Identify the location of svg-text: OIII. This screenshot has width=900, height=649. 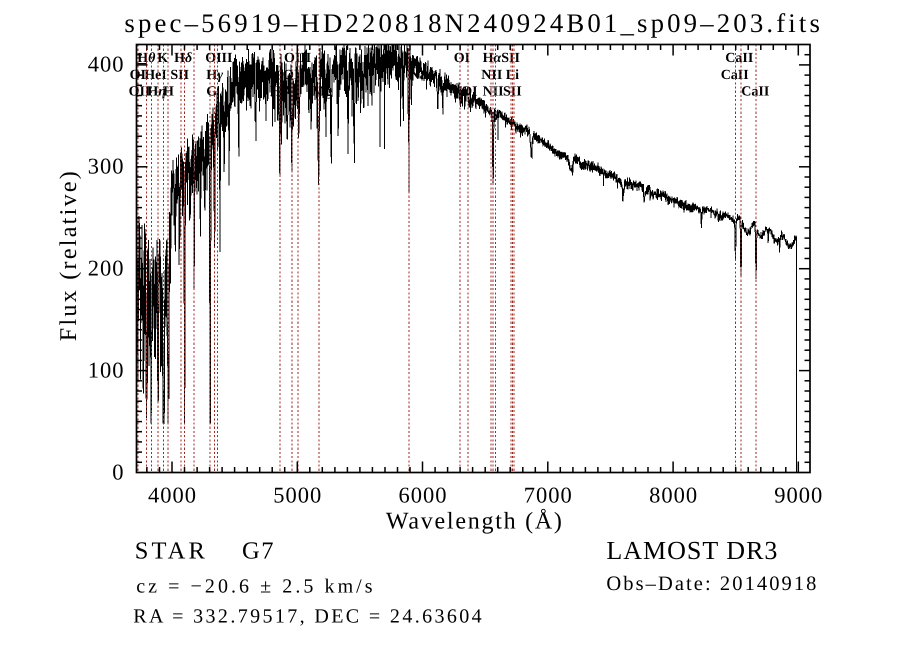
(218, 58).